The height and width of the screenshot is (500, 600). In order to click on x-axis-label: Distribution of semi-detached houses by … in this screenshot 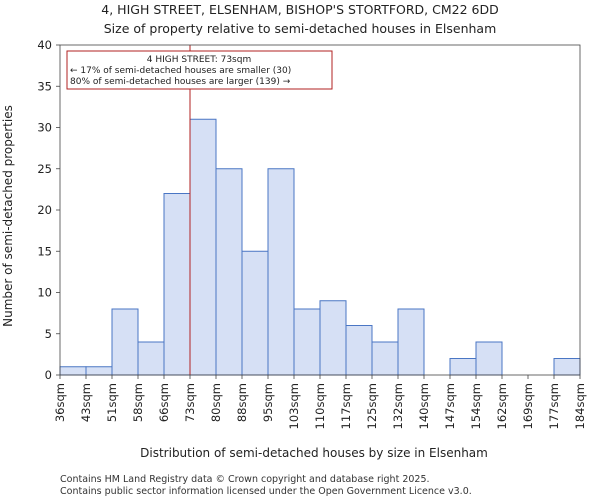, I will do `click(314, 453)`.